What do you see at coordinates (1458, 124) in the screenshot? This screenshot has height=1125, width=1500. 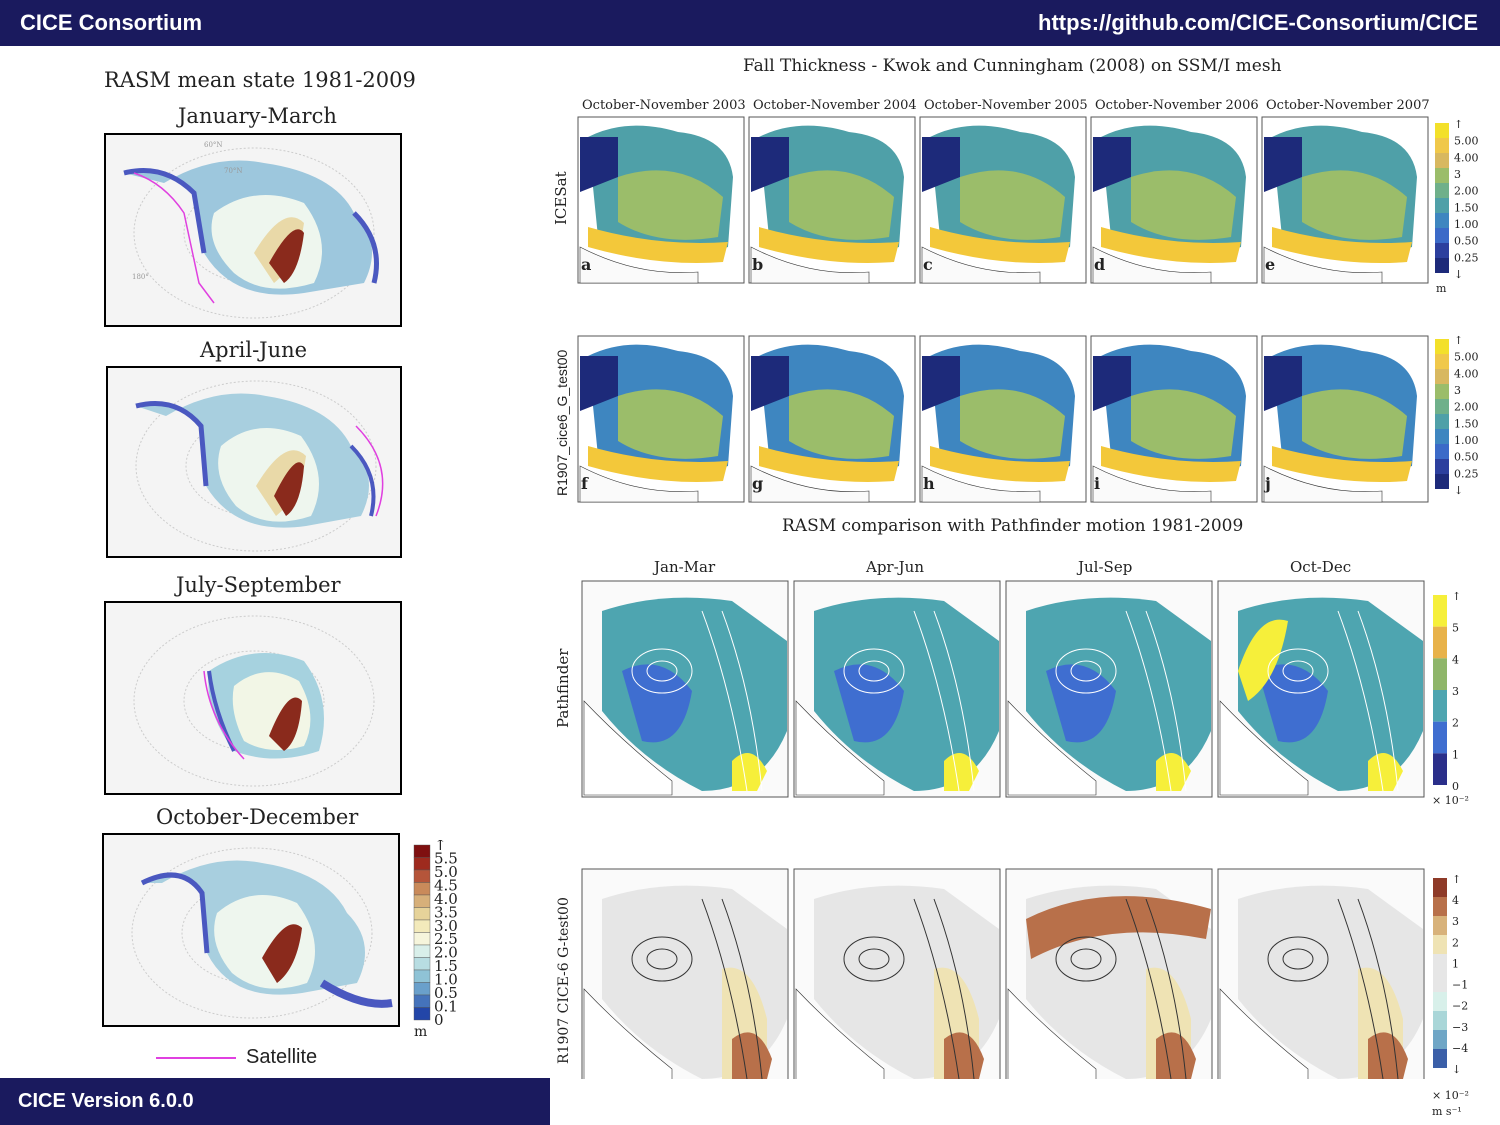 I see `fall-colorbar-tick: ↑` at bounding box center [1458, 124].